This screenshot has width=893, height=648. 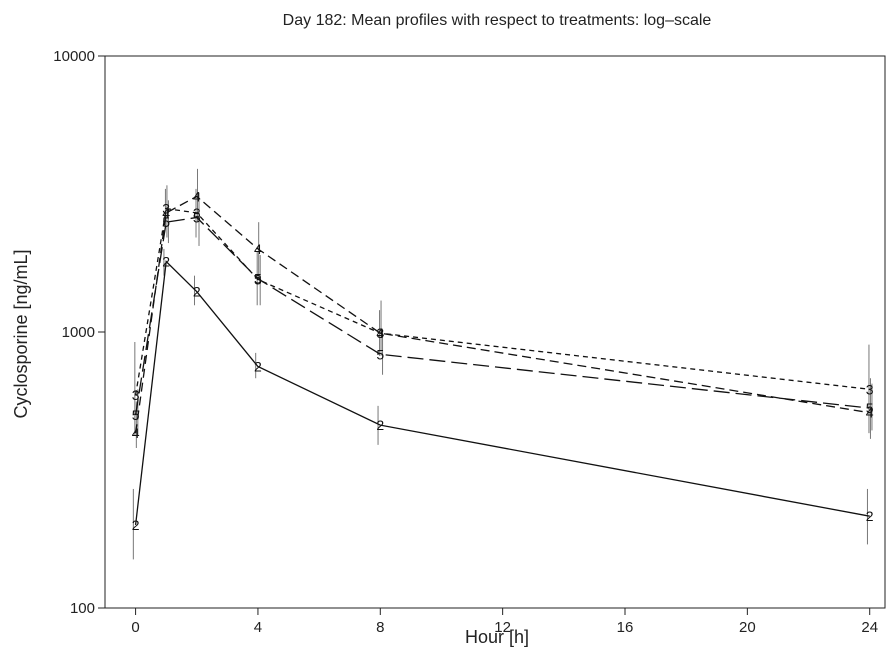 What do you see at coordinates (380, 627) in the screenshot?
I see `x-tick-label: 8` at bounding box center [380, 627].